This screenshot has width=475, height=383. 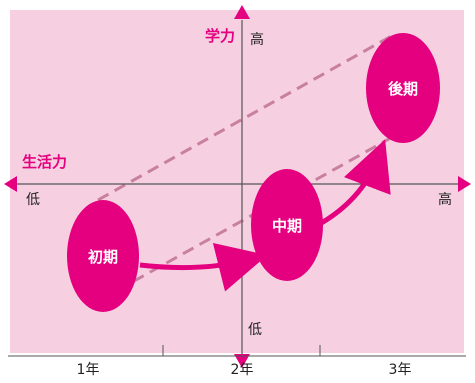 What do you see at coordinates (220, 36) in the screenshot?
I see `vertical-axis-title: 学力` at bounding box center [220, 36].